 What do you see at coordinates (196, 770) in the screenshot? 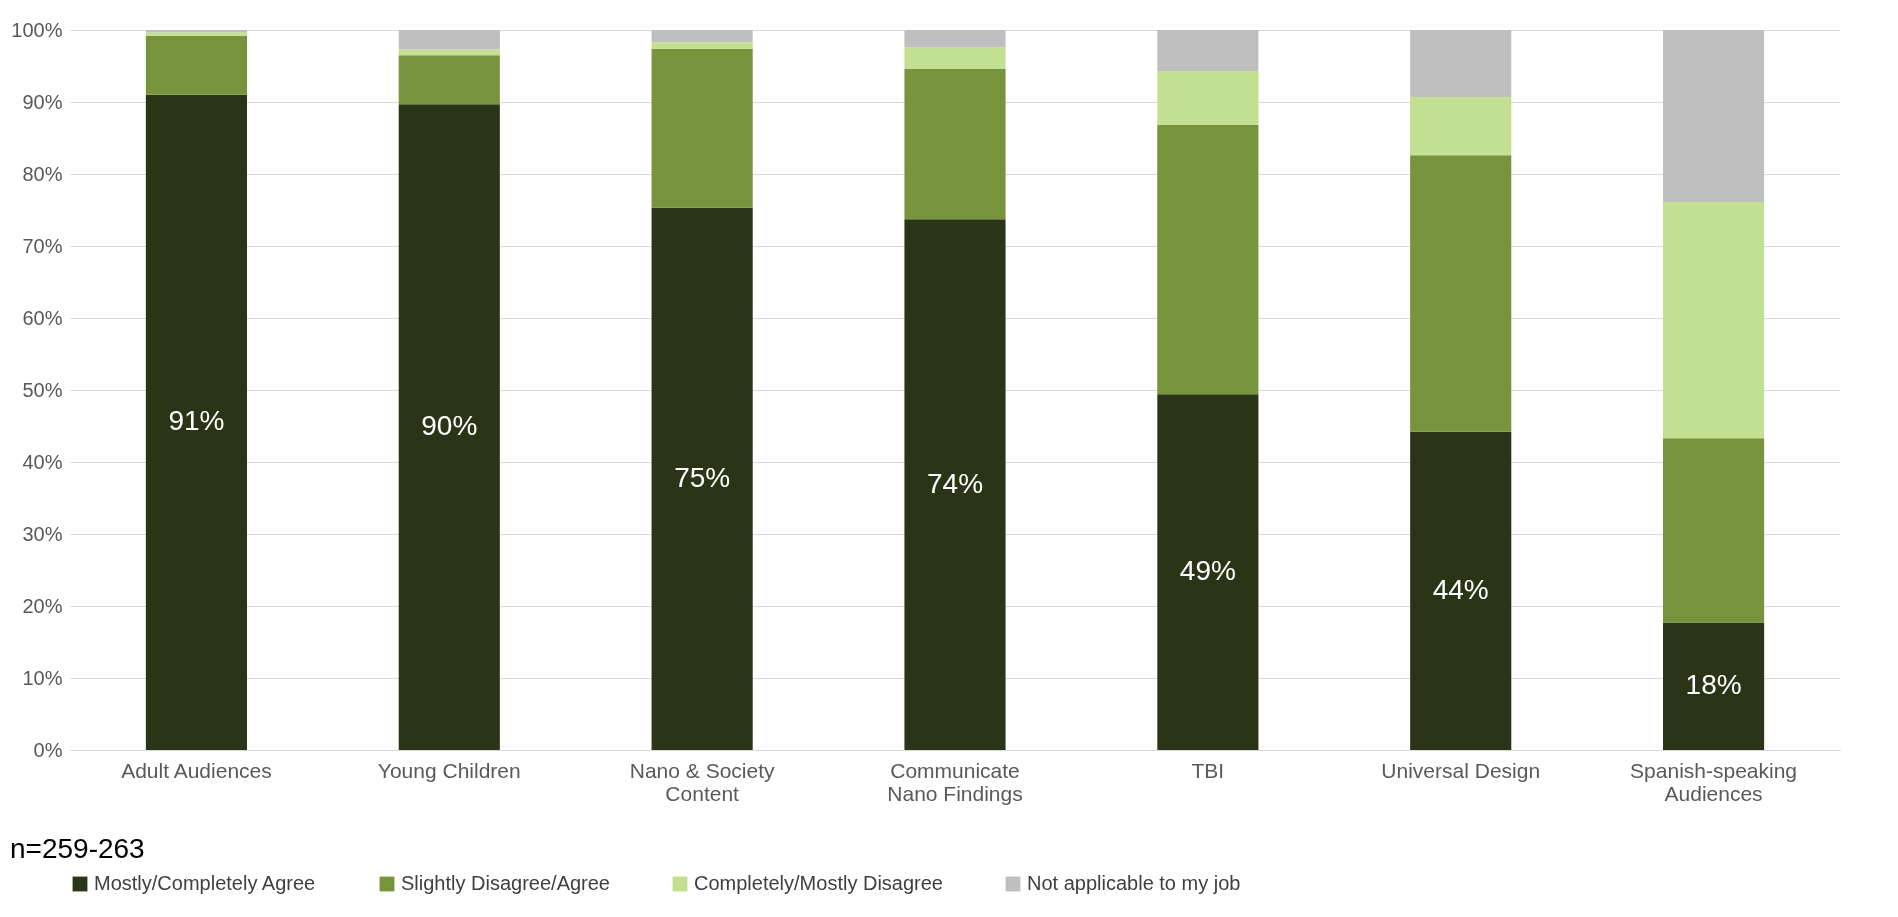
I see `x-tick-label: Adult Audiences` at bounding box center [196, 770].